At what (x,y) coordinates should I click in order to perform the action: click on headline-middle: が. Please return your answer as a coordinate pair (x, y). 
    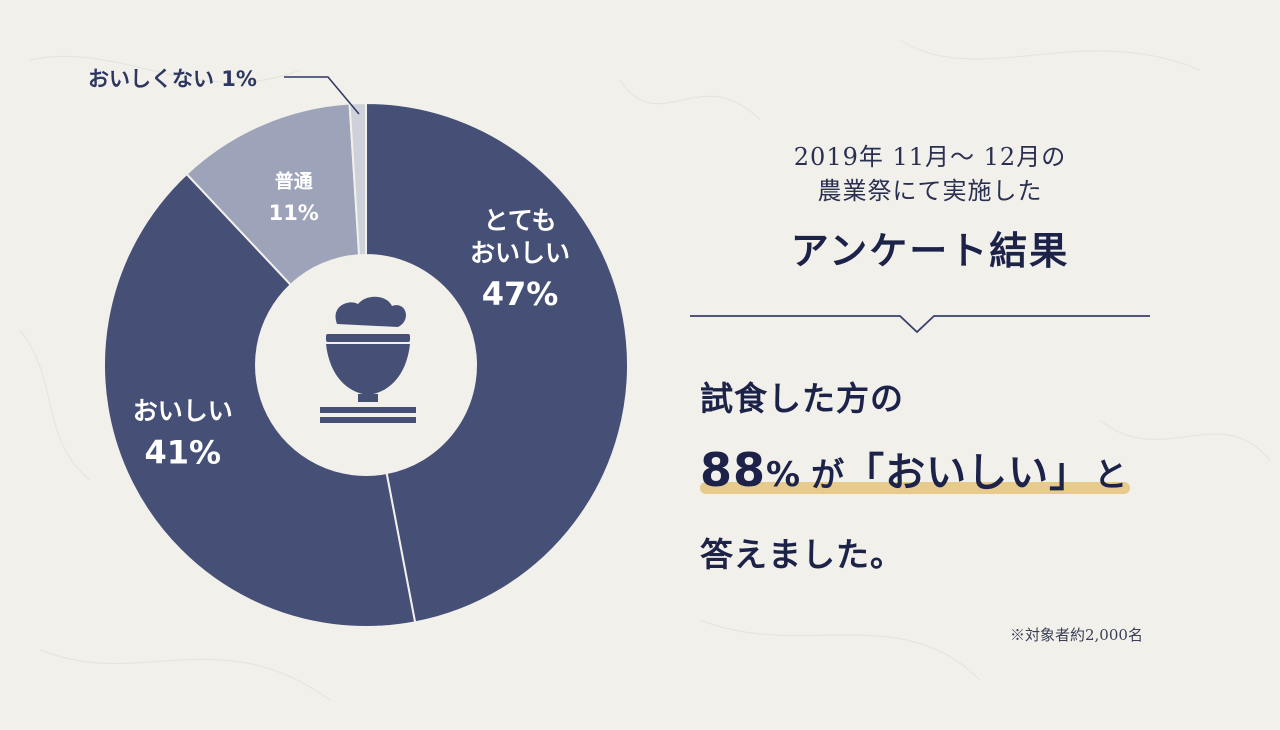
    Looking at the image, I should click on (828, 474).